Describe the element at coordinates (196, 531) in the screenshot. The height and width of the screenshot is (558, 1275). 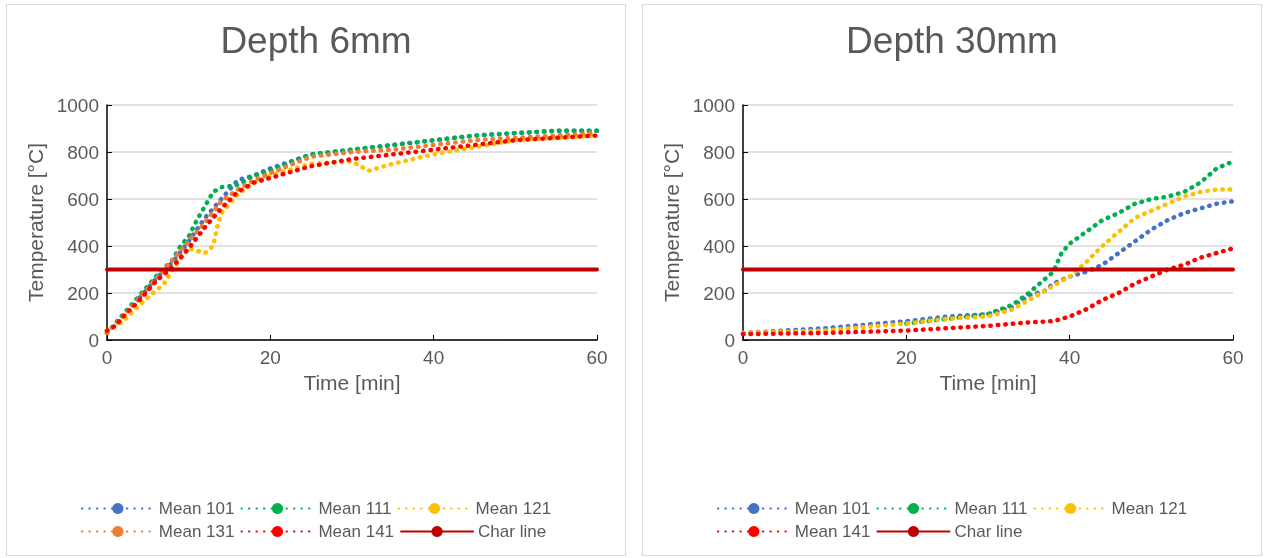
I see `legend-label: Mean 131` at that location.